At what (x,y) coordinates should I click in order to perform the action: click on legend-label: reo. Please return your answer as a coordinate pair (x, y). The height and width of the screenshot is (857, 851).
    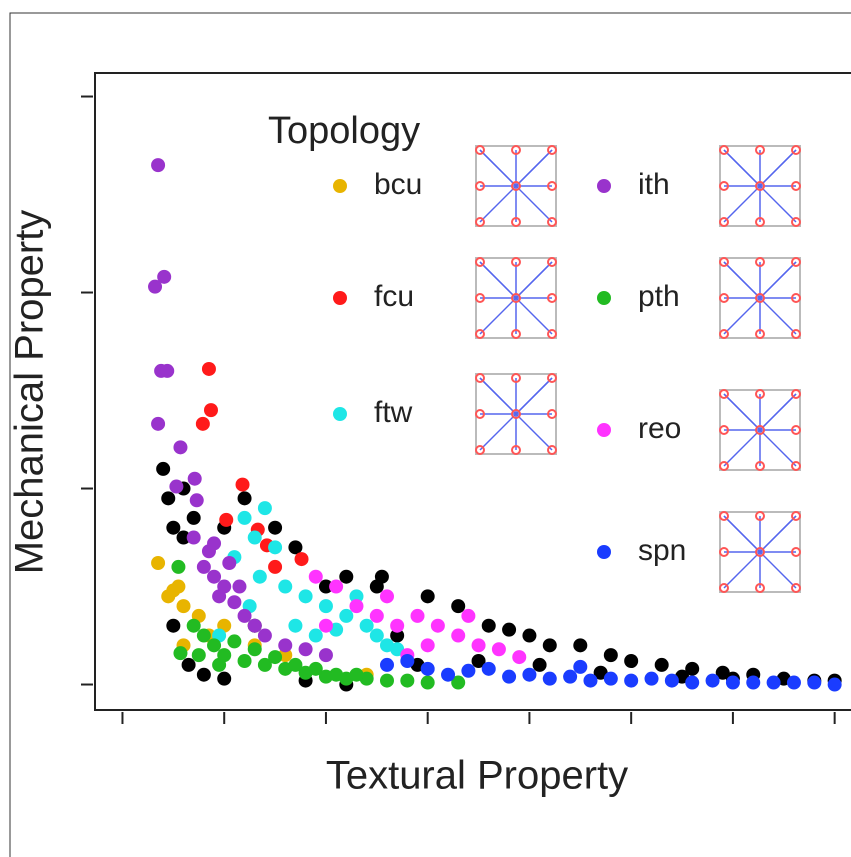
    Looking at the image, I should click on (659, 428).